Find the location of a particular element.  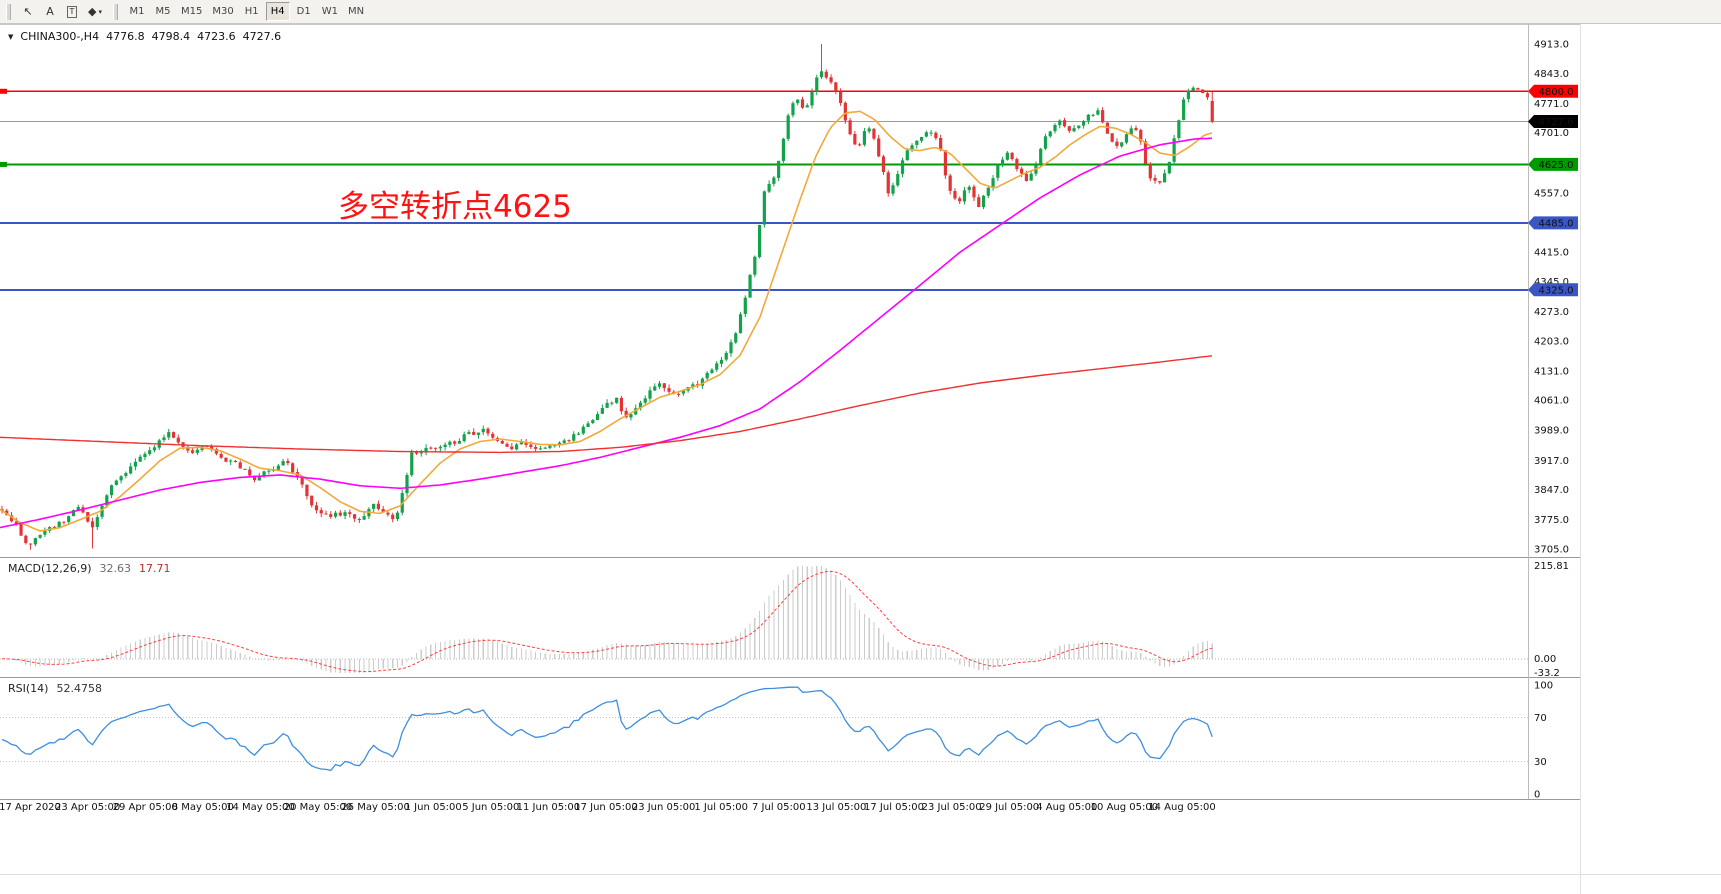

time-tick-label: 11 Jun 05:00 is located at coordinates (549, 807).